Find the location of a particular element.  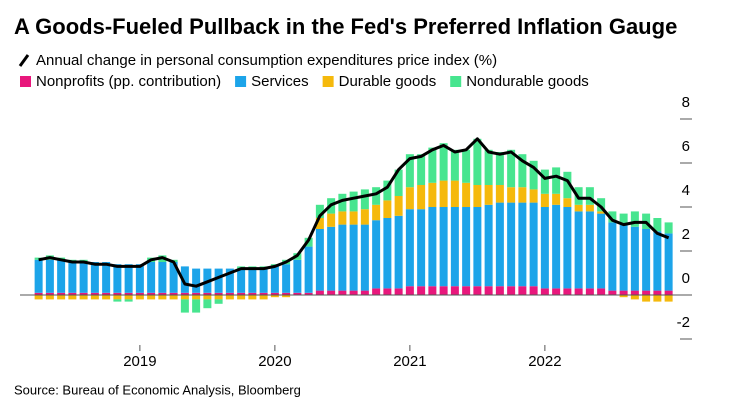

legend-label: Durable goods is located at coordinates (388, 81).